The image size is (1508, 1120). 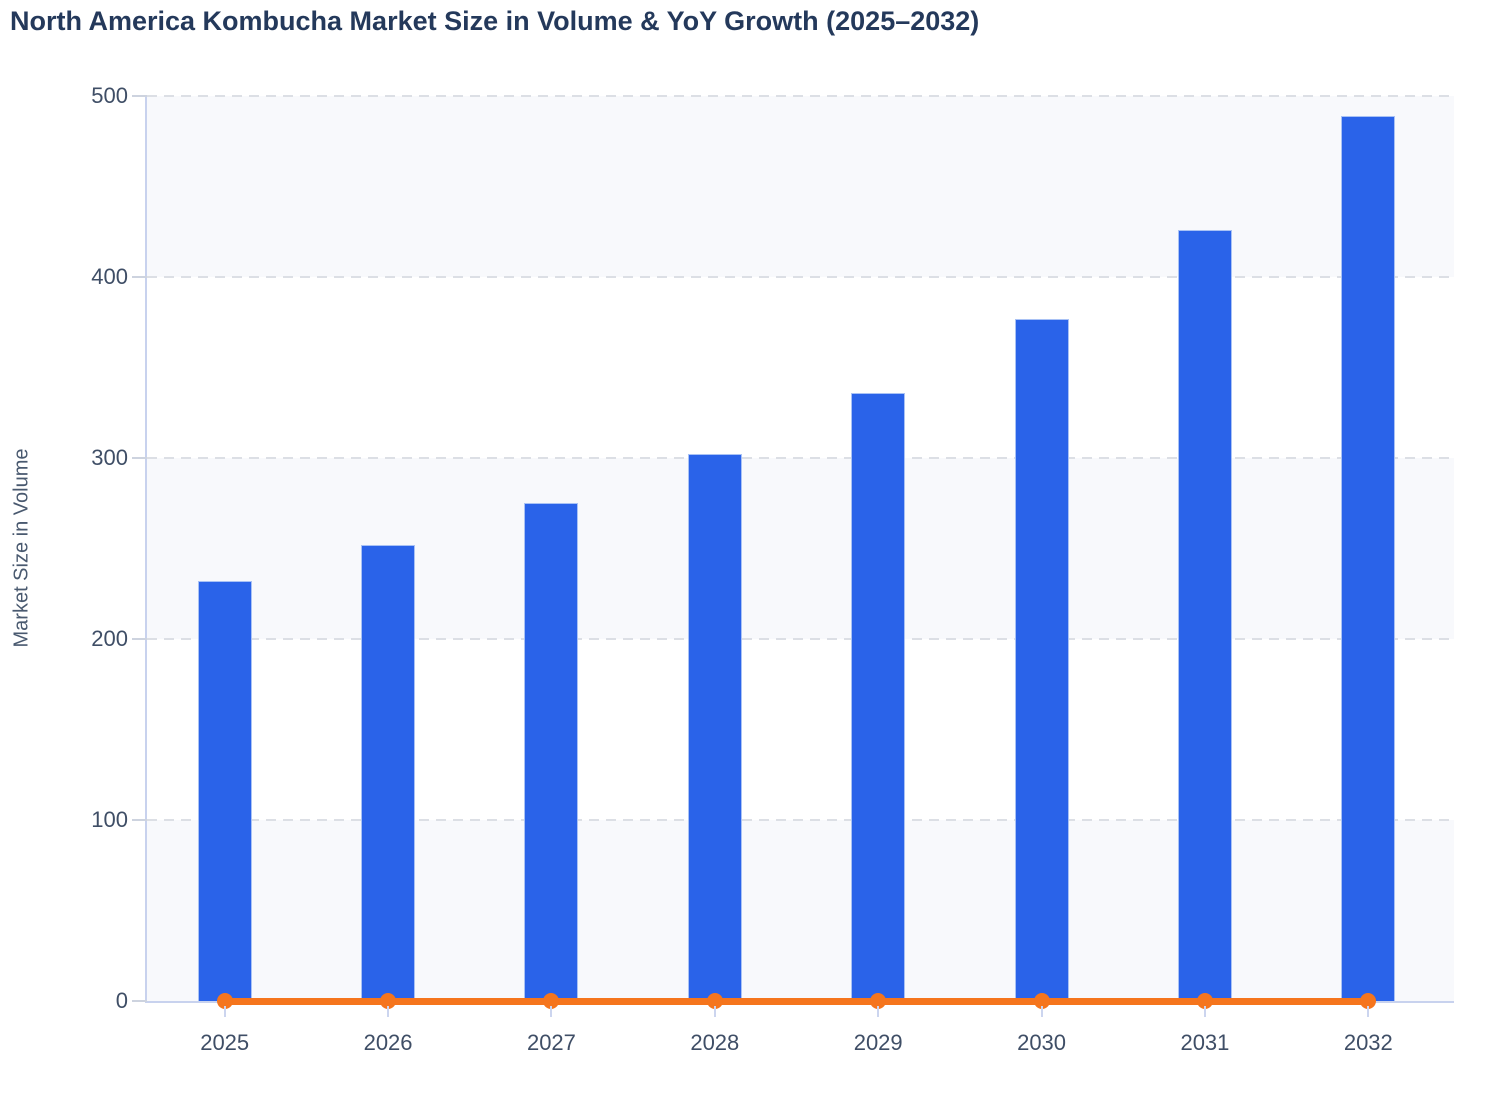 What do you see at coordinates (715, 1042) in the screenshot?
I see `x-tick-label: 2028` at bounding box center [715, 1042].